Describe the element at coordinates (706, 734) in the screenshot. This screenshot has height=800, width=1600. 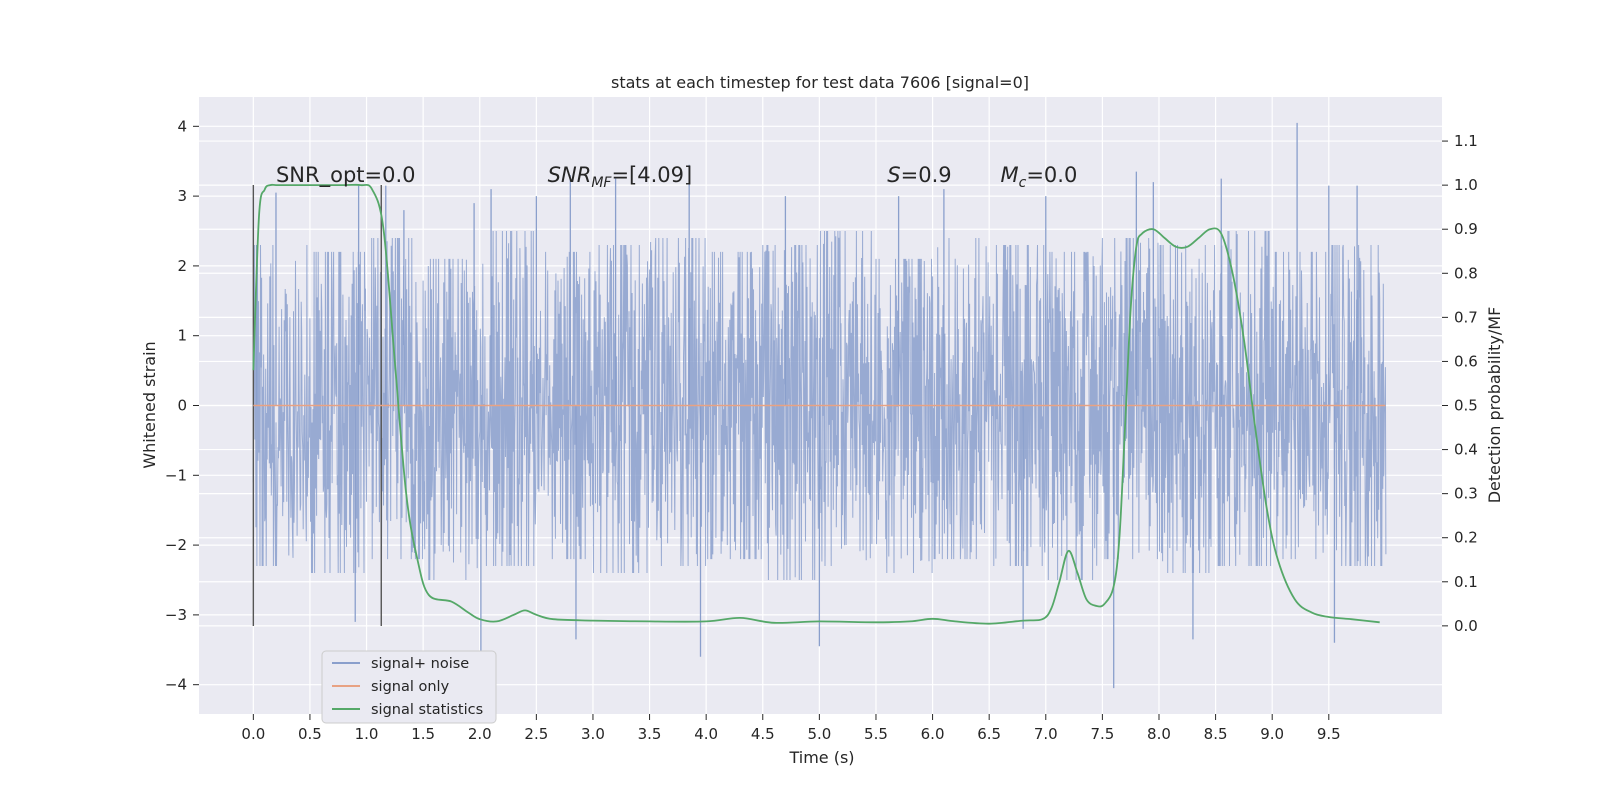
I see `x-tick-label: 4.0` at that location.